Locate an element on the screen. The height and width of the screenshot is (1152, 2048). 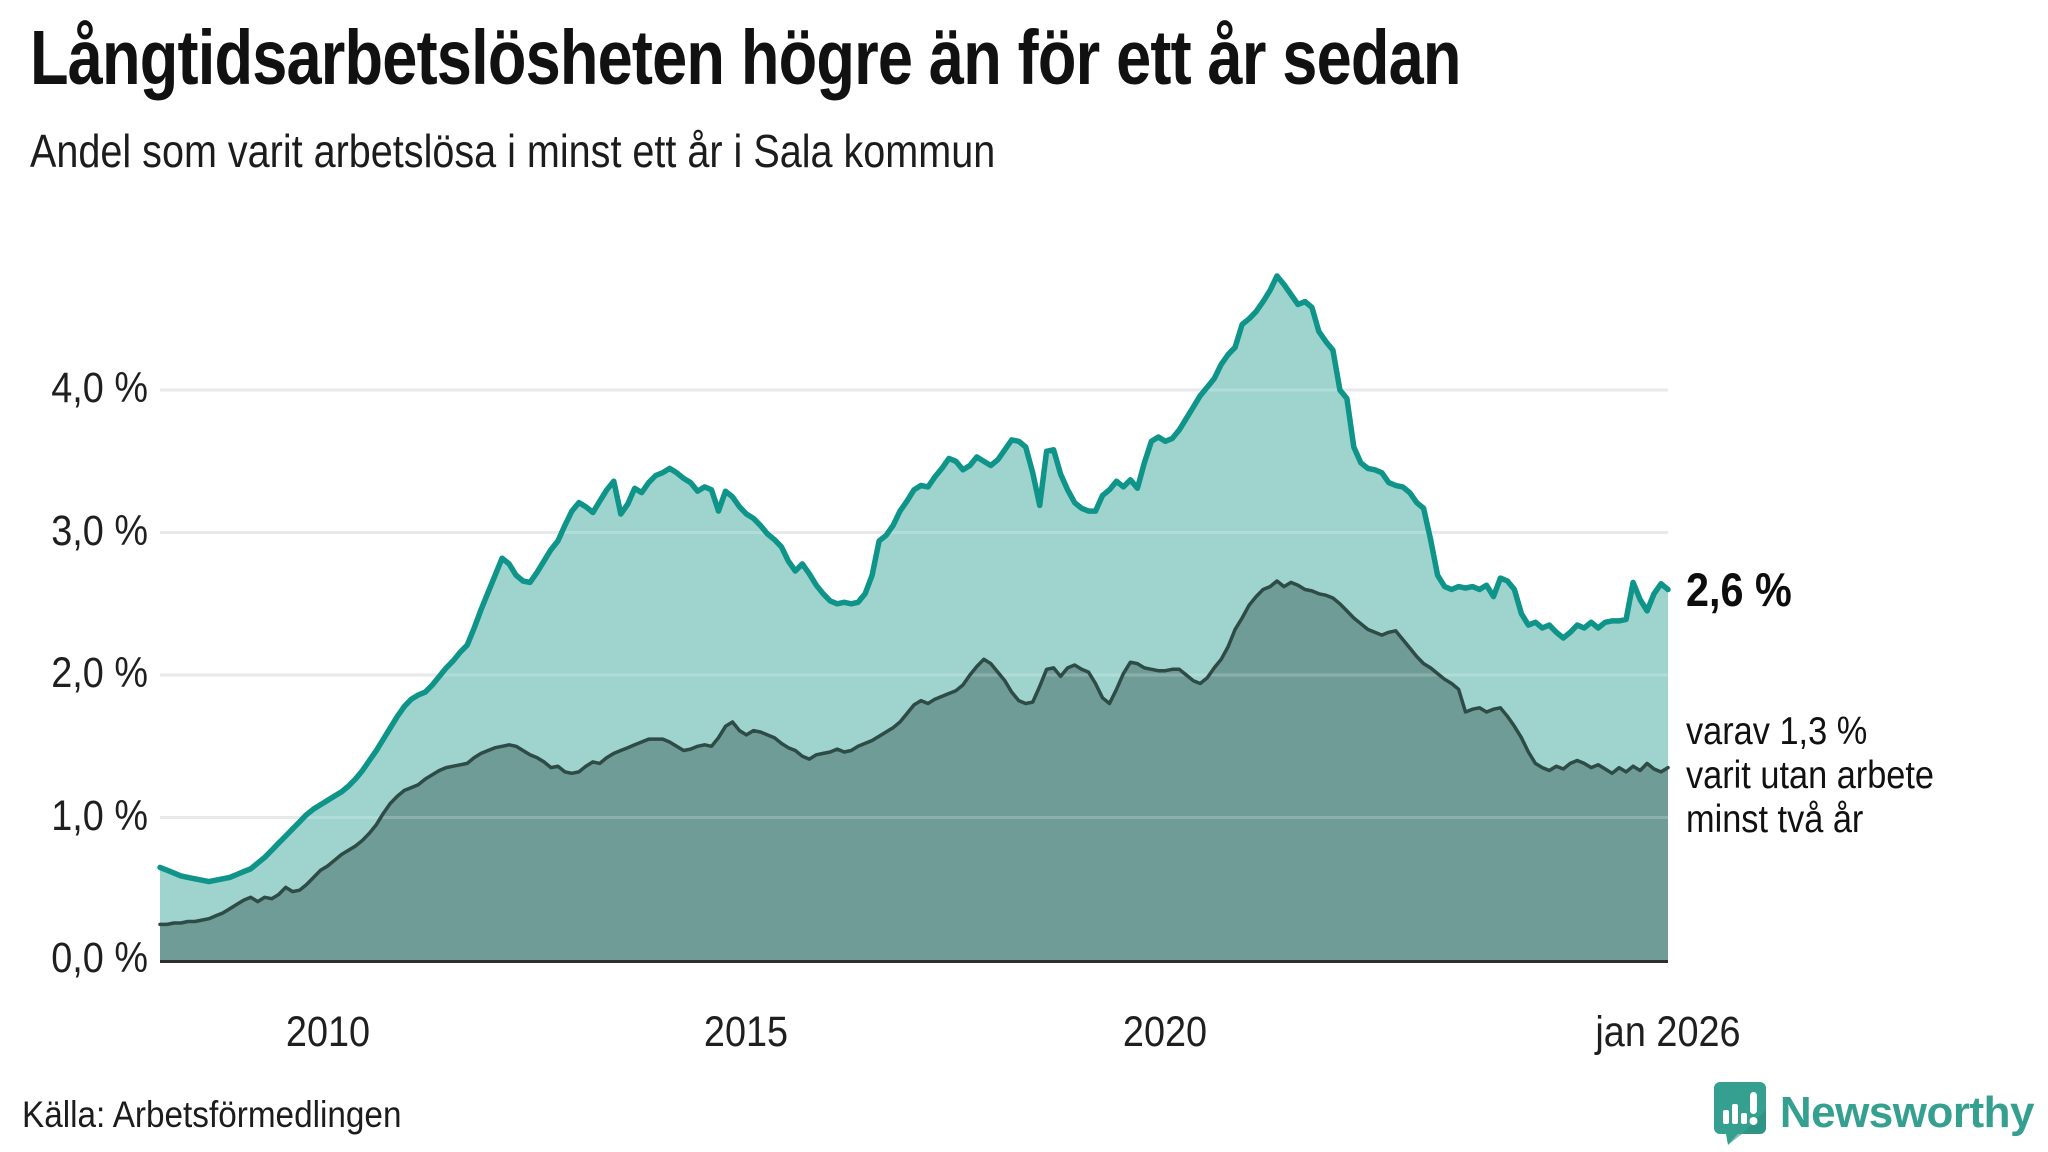
y-tick-label: 4,0 % is located at coordinates (99, 388).